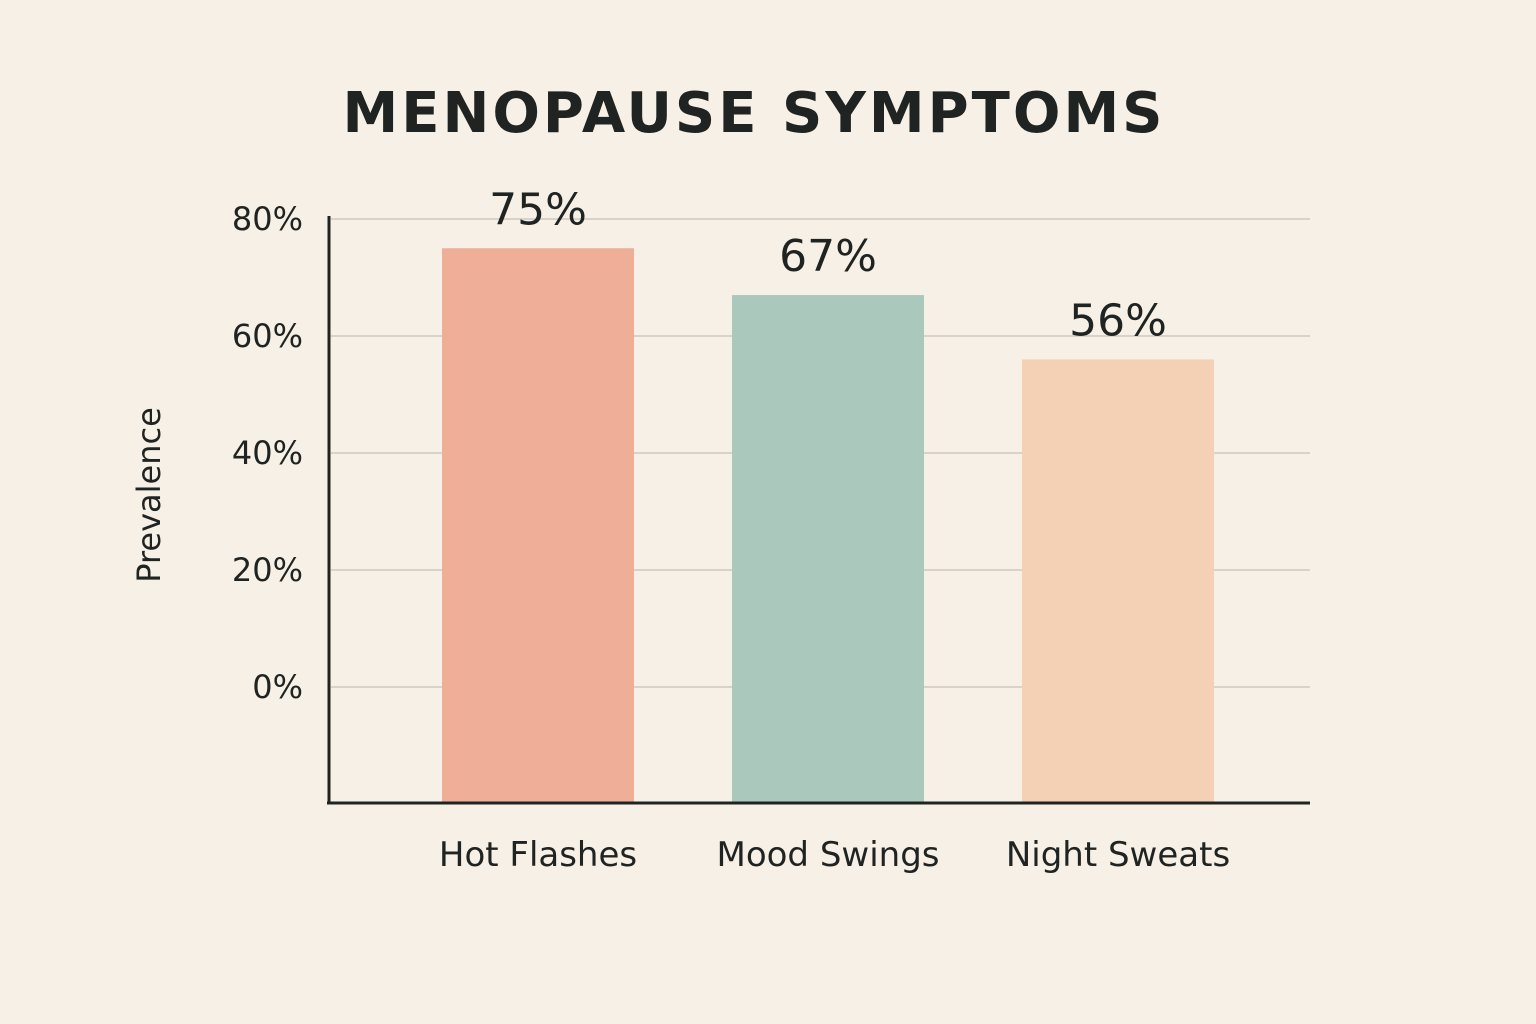 This screenshot has height=1024, width=1536. I want to click on y-tick-labels: 0% 20% 40% 60% 80%, so click(267, 453).